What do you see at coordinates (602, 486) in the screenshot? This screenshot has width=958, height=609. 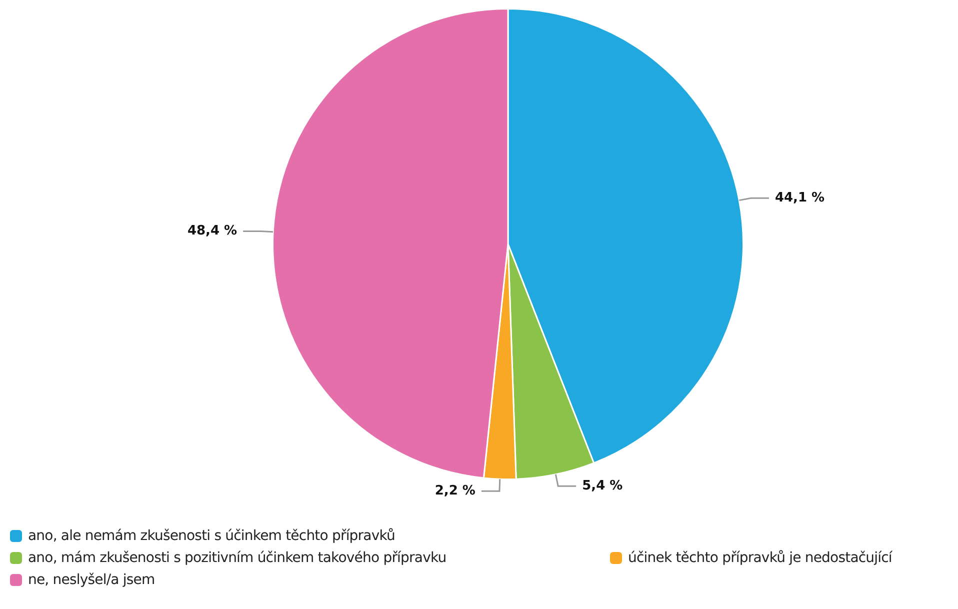 I see `data-label: 5,4 %` at bounding box center [602, 486].